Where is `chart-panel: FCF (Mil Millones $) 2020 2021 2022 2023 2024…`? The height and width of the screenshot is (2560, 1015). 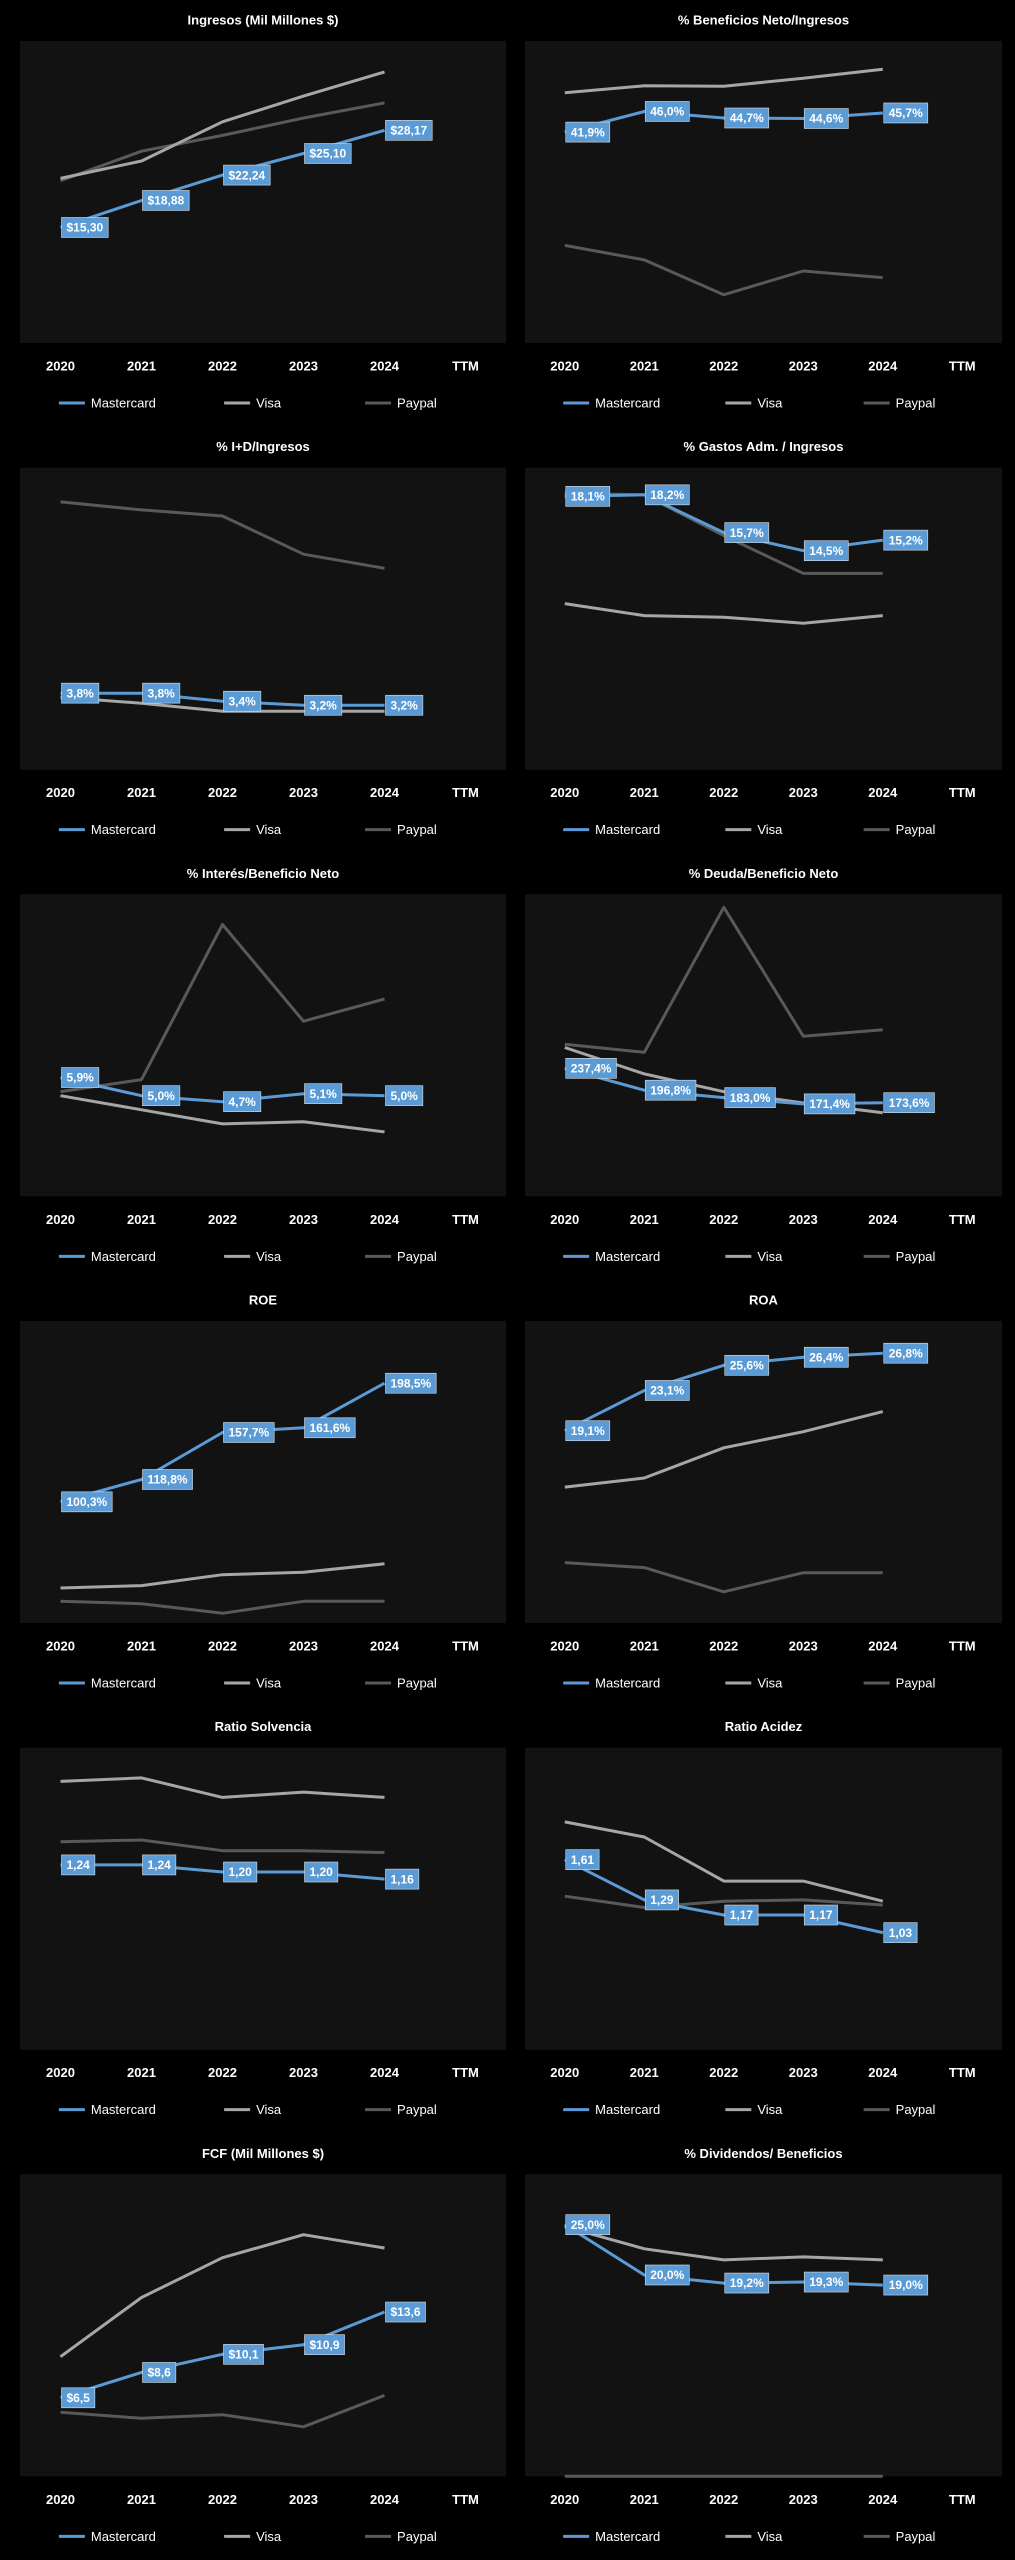
chart-panel: FCF (Mil Millones $) 2020 2021 2022 2023 2024… is located at coordinates (263, 2345).